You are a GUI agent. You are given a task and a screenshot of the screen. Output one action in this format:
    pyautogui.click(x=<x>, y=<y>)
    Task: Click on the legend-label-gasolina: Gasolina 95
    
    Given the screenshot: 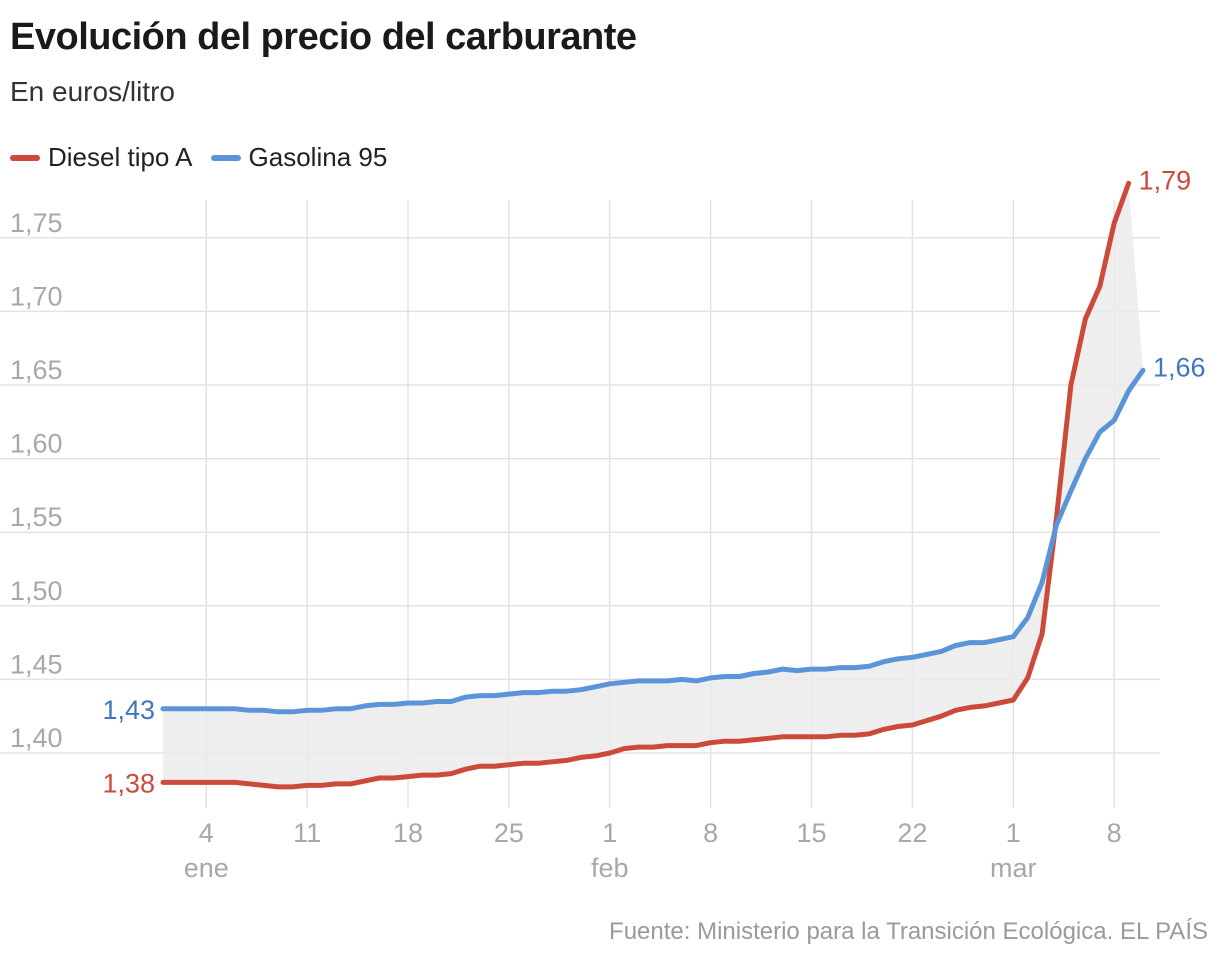 What is the action you would take?
    pyautogui.click(x=318, y=157)
    